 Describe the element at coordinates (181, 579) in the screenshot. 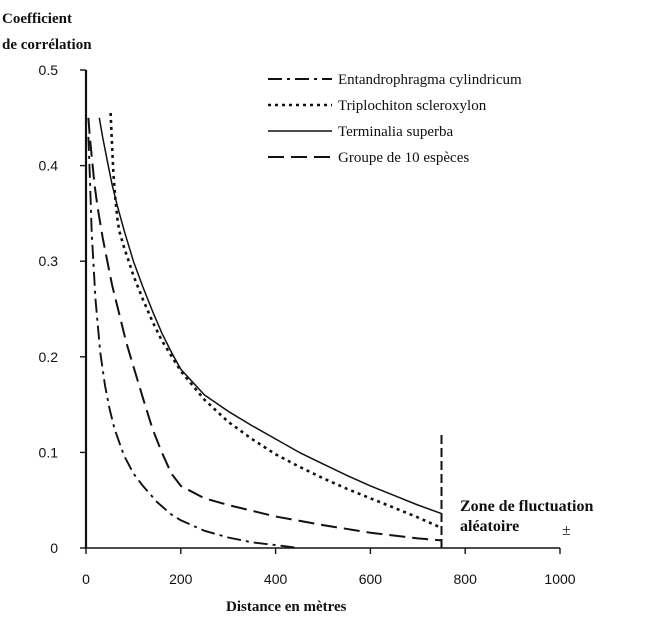

I see `x-tick-label: 200` at that location.